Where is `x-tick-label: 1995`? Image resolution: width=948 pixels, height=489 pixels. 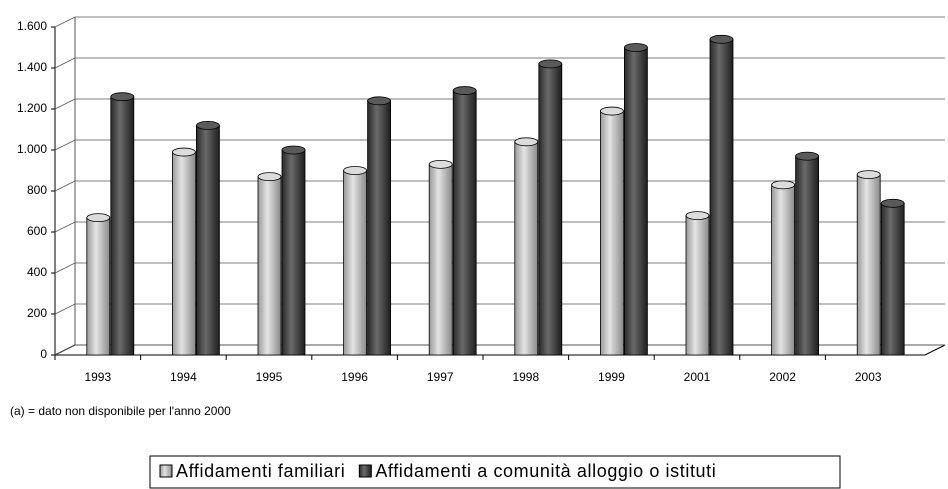
x-tick-label: 1995 is located at coordinates (269, 377).